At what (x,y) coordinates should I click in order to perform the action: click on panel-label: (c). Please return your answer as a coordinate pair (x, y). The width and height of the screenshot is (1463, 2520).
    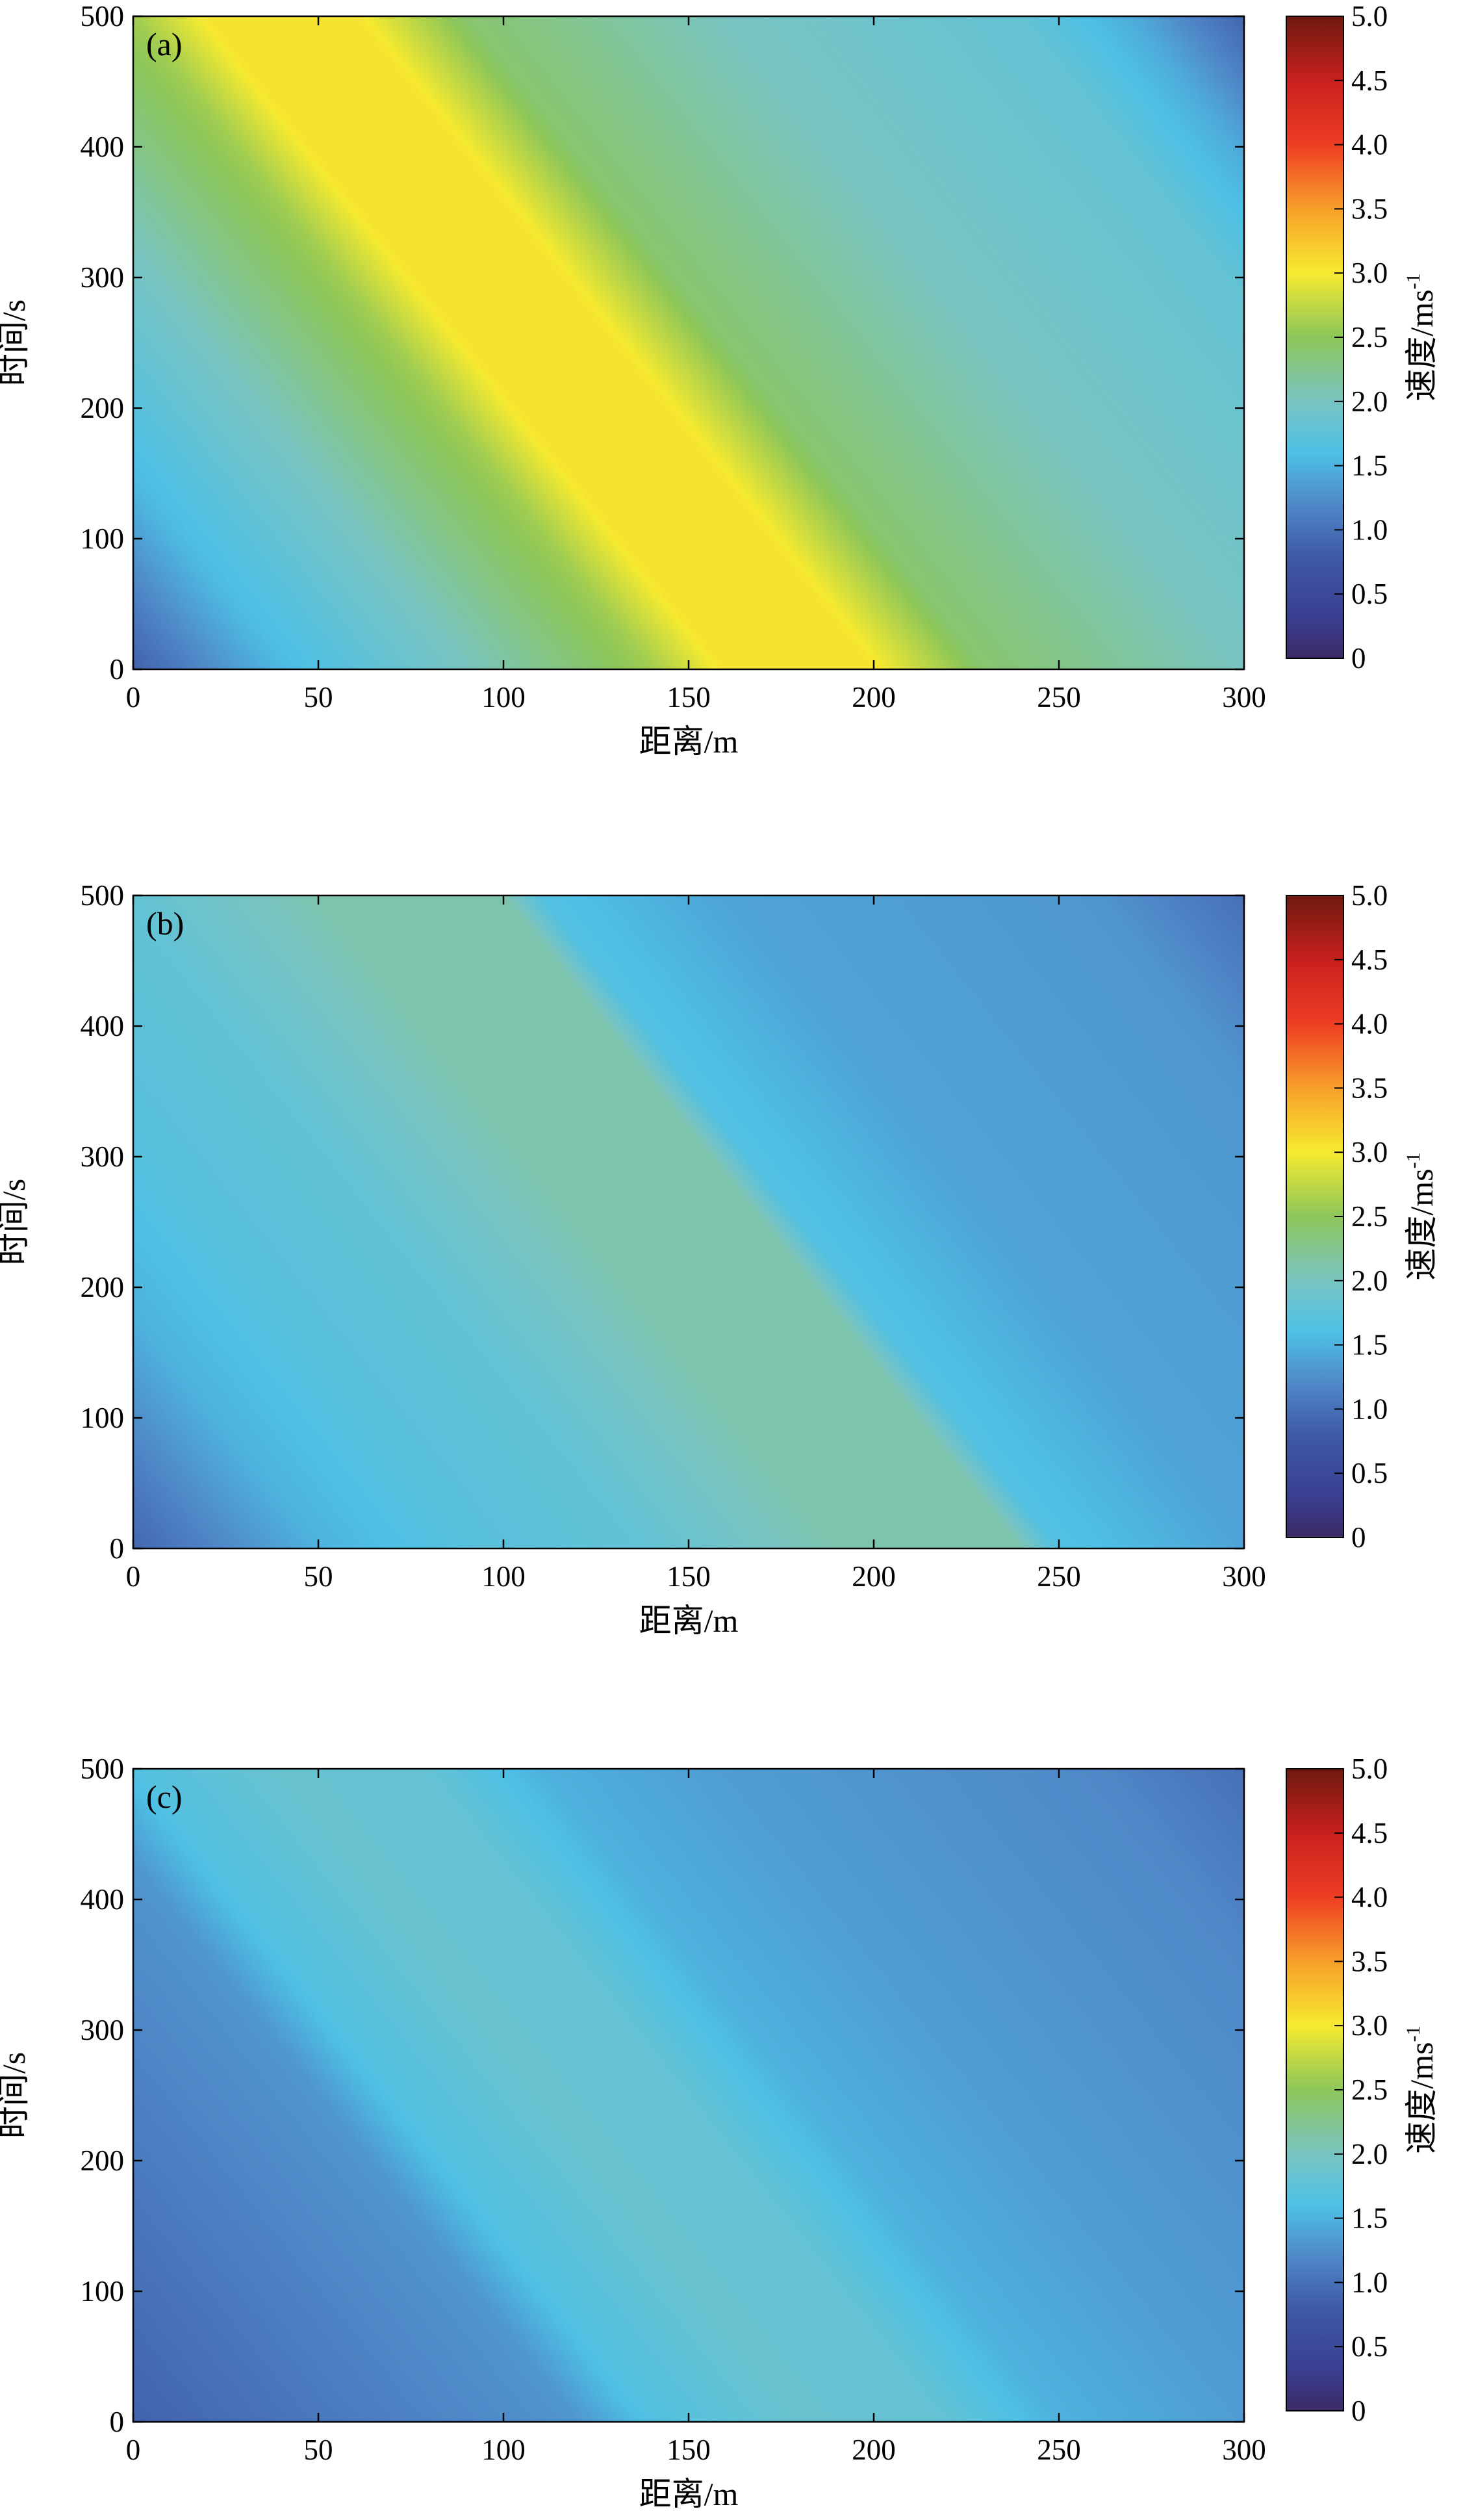
    Looking at the image, I should click on (164, 1797).